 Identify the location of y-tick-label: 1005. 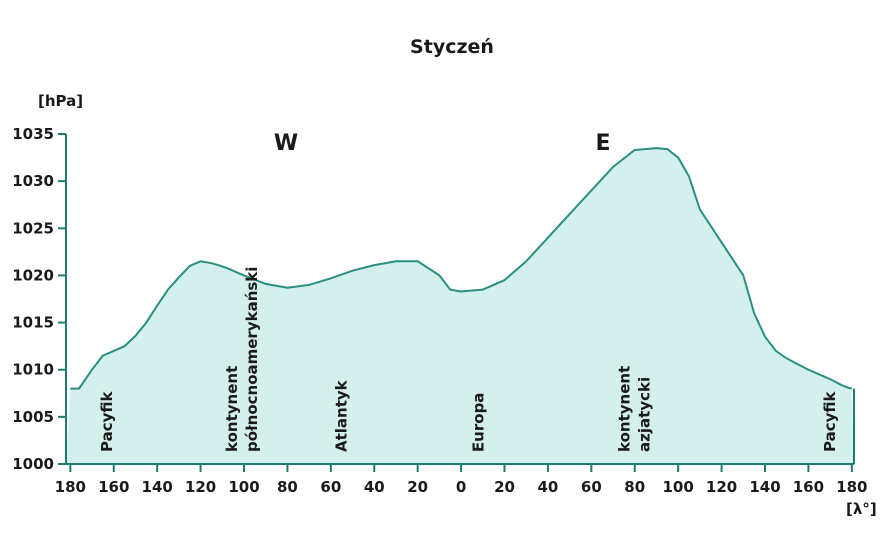
(33, 417).